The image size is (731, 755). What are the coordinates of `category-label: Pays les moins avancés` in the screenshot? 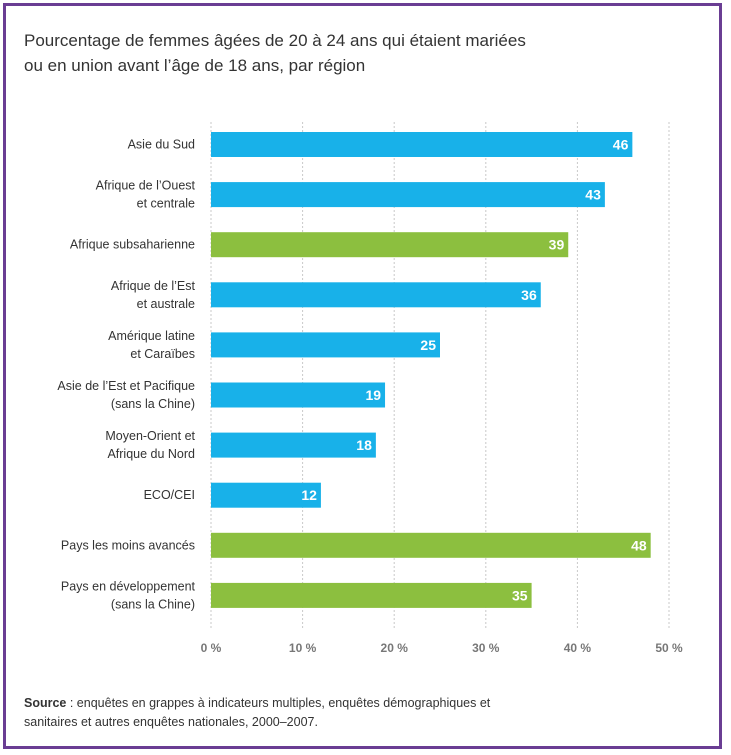 It's located at (128, 545).